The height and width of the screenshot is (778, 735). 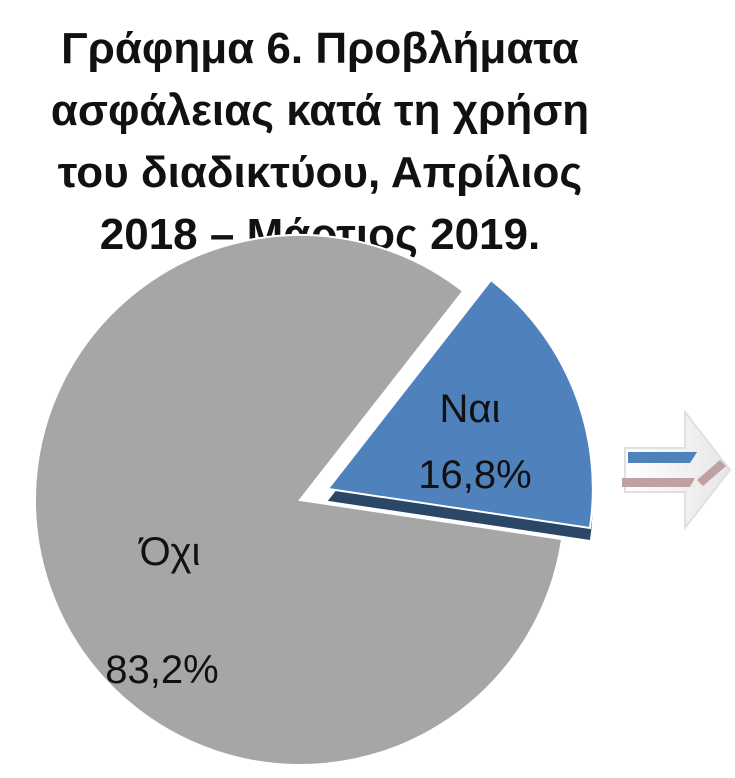 I want to click on double-arrow-icon, so click(x=677, y=470).